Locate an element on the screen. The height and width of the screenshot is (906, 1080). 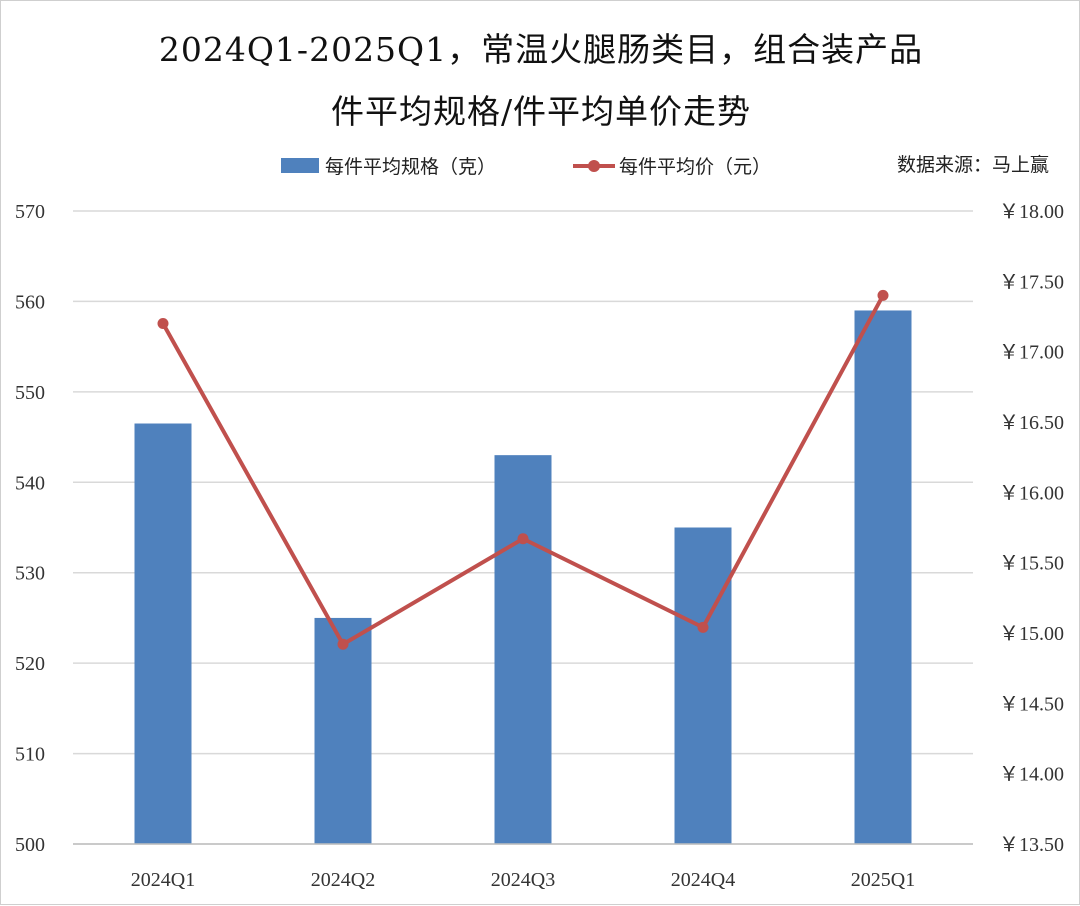
right-tick-label: ￥17.50 is located at coordinates (1031, 282).